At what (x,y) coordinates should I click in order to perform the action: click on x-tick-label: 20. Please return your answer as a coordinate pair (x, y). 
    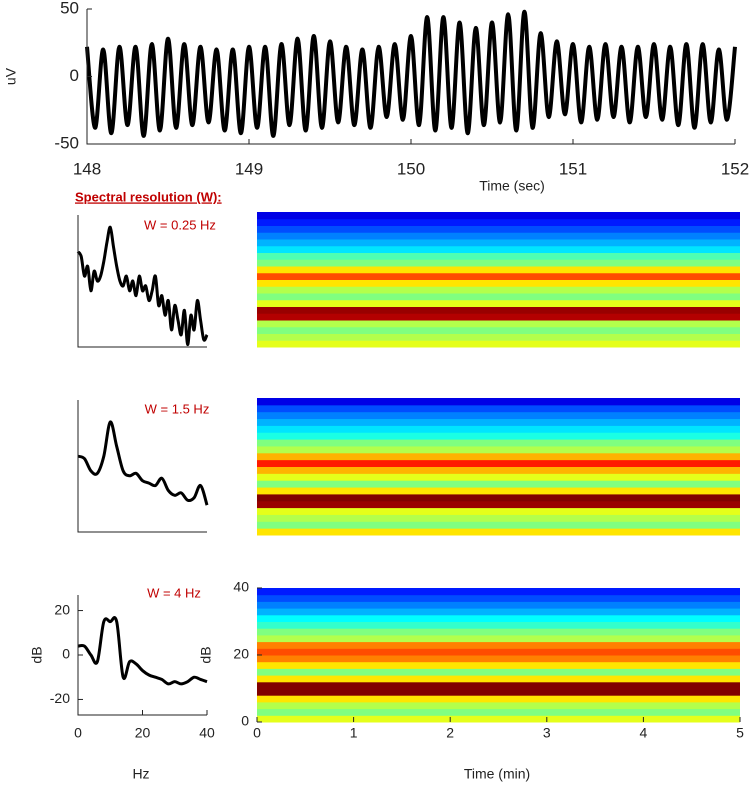
    Looking at the image, I should click on (143, 733).